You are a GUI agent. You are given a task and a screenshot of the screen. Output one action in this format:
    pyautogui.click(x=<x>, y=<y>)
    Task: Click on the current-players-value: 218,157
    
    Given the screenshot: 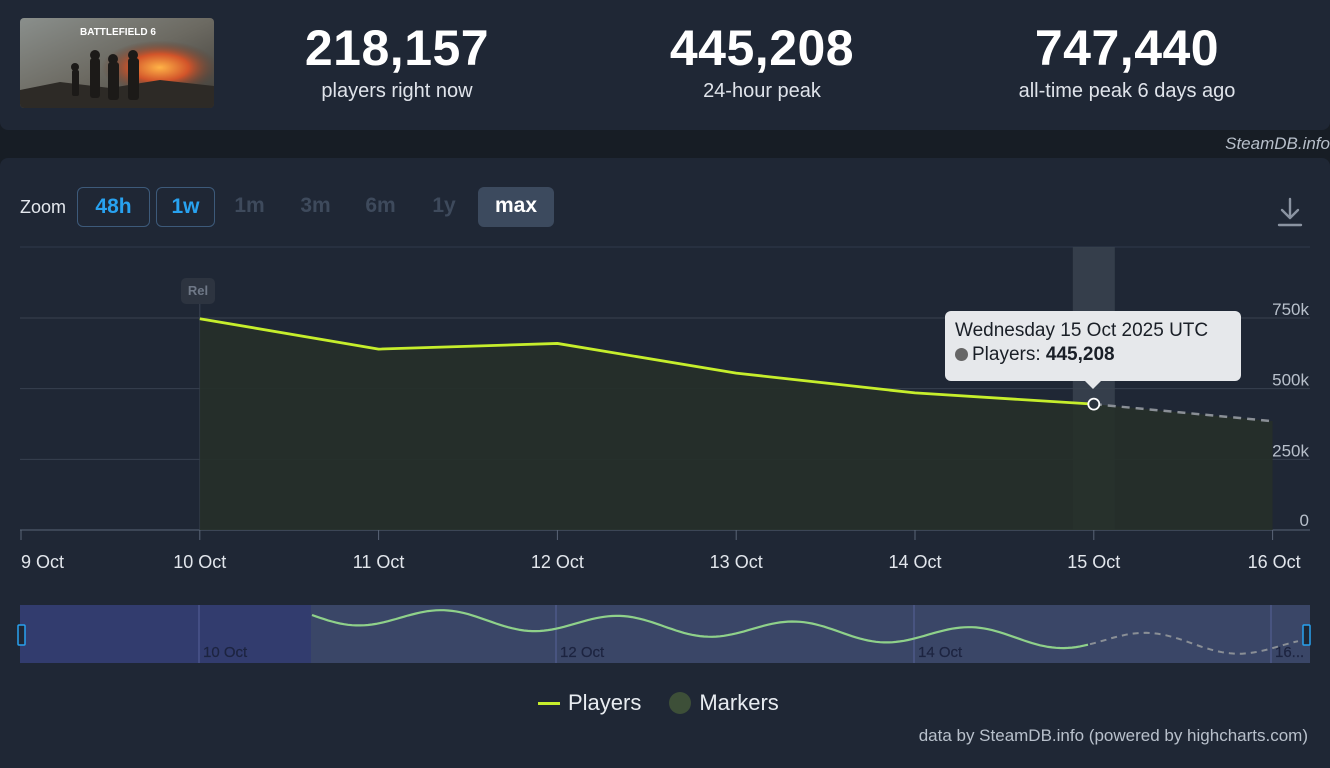 What is the action you would take?
    pyautogui.click(x=397, y=48)
    